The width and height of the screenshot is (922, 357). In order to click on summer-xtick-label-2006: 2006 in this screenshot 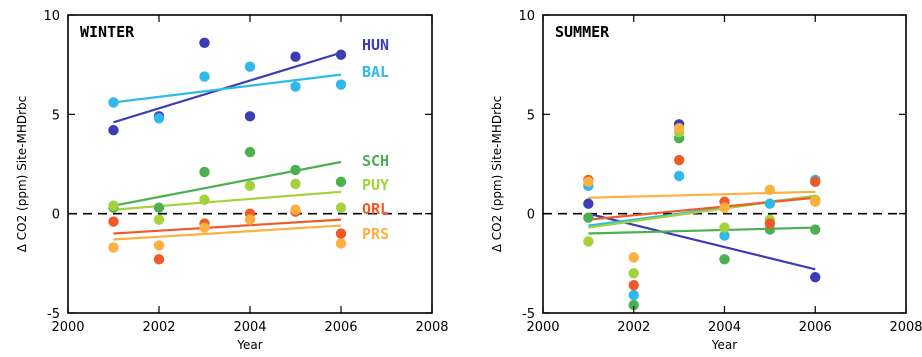, I will do `click(815, 327)`.